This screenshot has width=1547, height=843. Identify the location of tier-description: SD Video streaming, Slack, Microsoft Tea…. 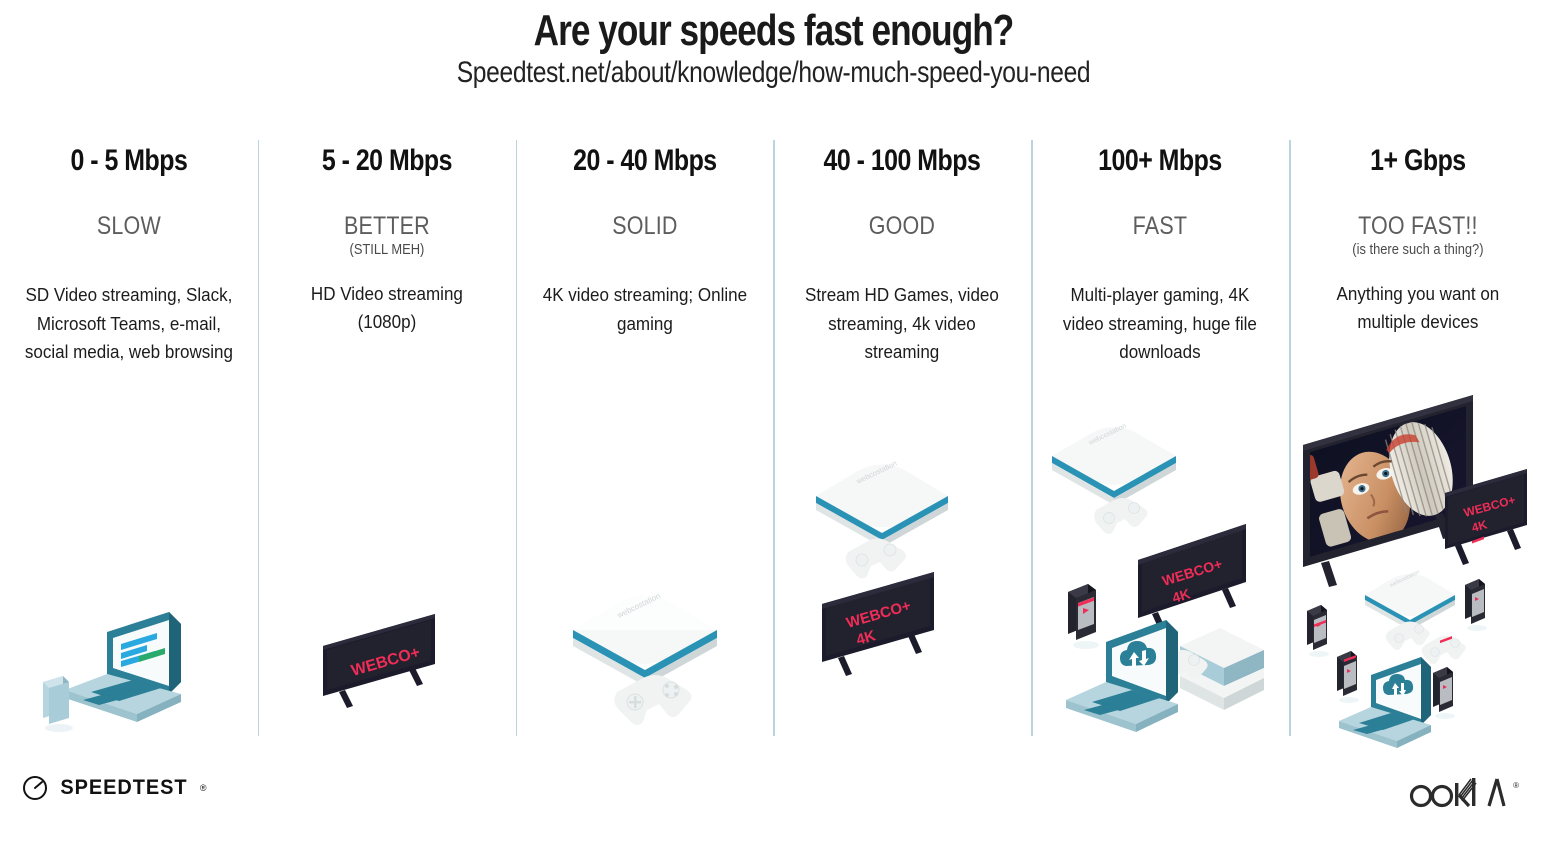
(128, 323).